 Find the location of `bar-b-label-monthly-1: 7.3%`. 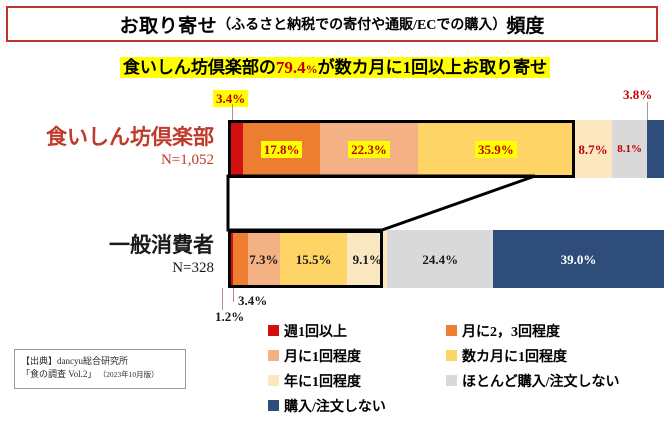

bar-b-label-monthly-1: 7.3% is located at coordinates (264, 259).